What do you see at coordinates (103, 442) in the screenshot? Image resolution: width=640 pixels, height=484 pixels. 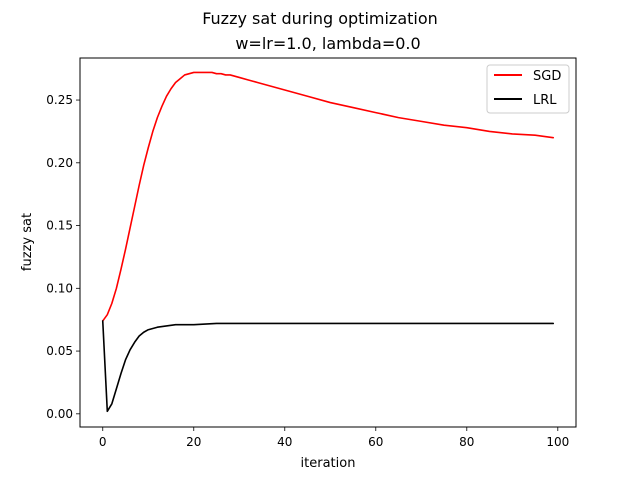 I see `x-tick-label: 0` at bounding box center [103, 442].